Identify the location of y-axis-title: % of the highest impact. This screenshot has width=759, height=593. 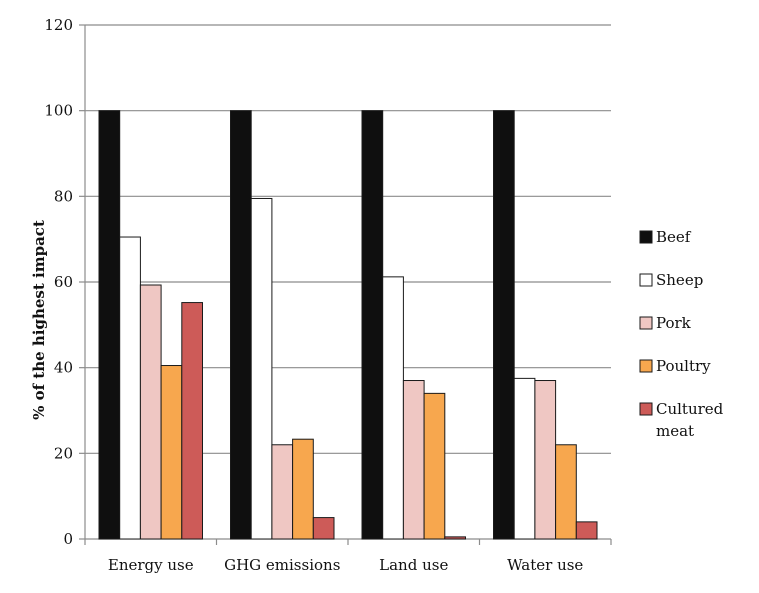
(39, 320).